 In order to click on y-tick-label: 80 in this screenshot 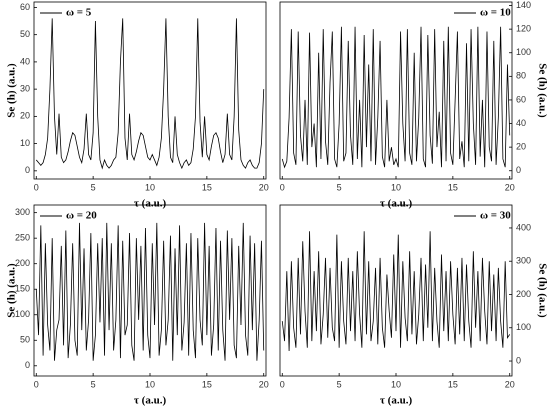, I will do `click(521, 76)`.